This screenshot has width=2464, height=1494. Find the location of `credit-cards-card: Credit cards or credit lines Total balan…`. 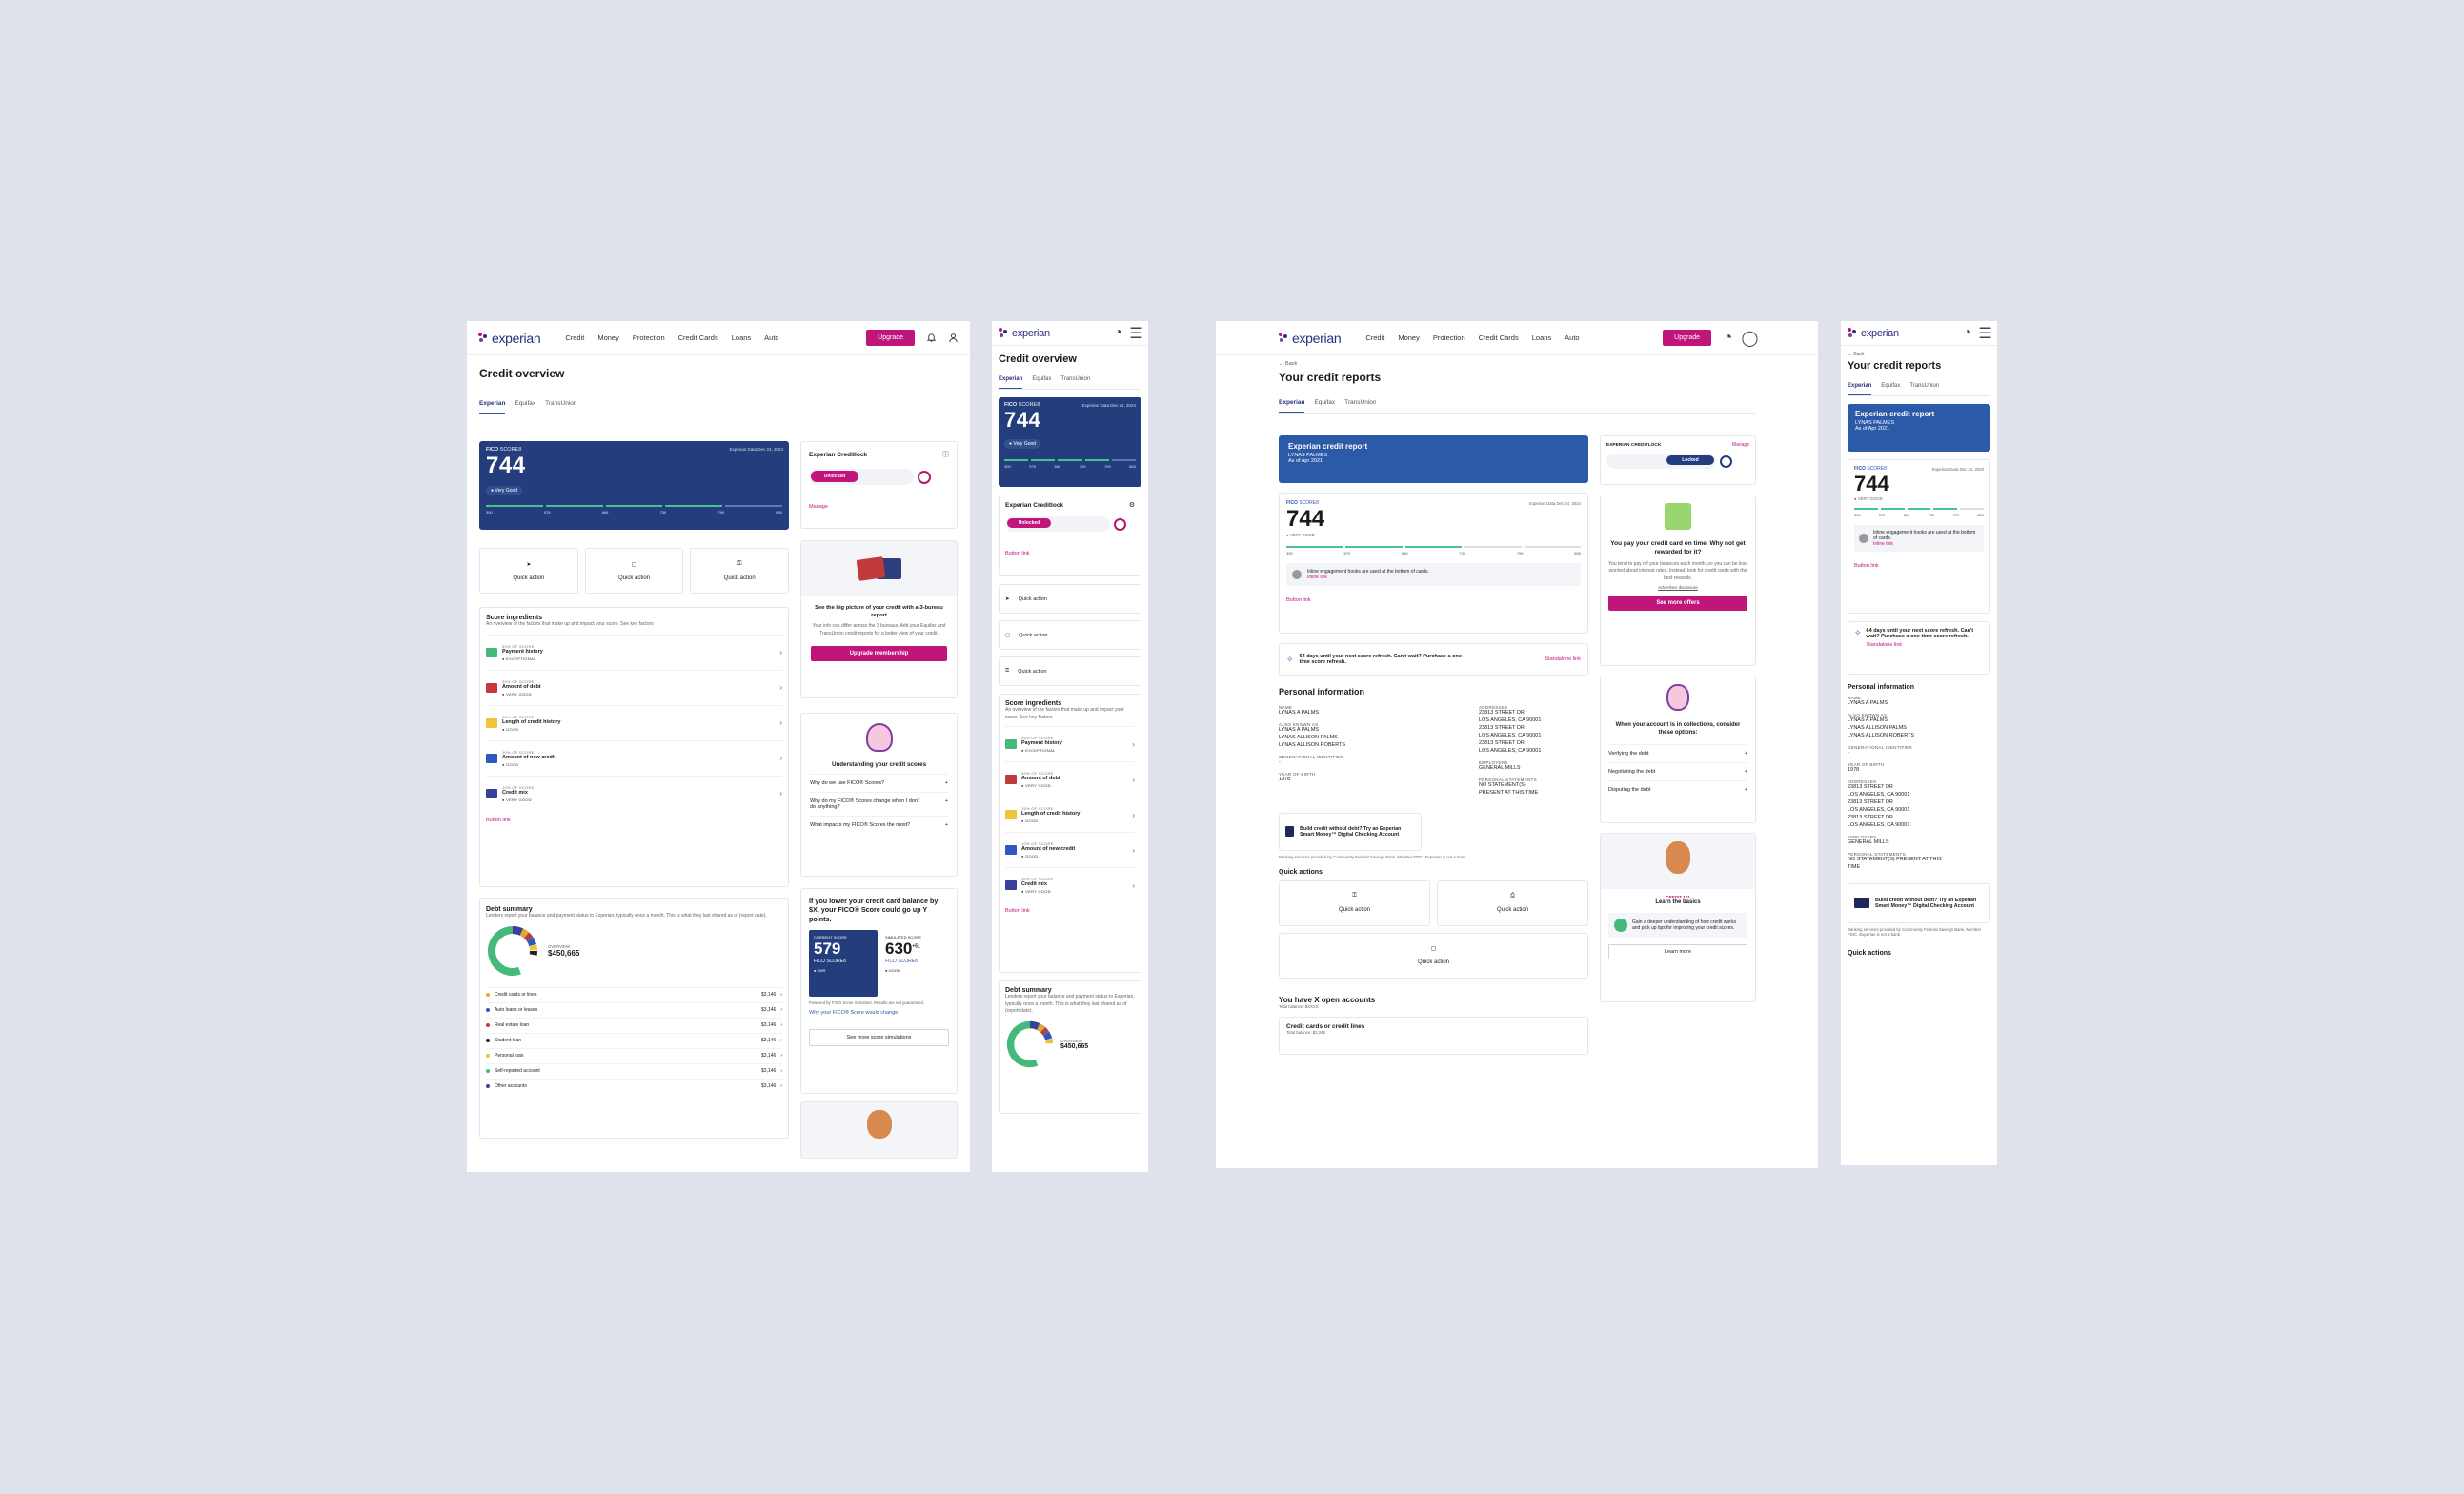

credit-cards-card: Credit cards or credit lines Total balan… is located at coordinates (1434, 1035).